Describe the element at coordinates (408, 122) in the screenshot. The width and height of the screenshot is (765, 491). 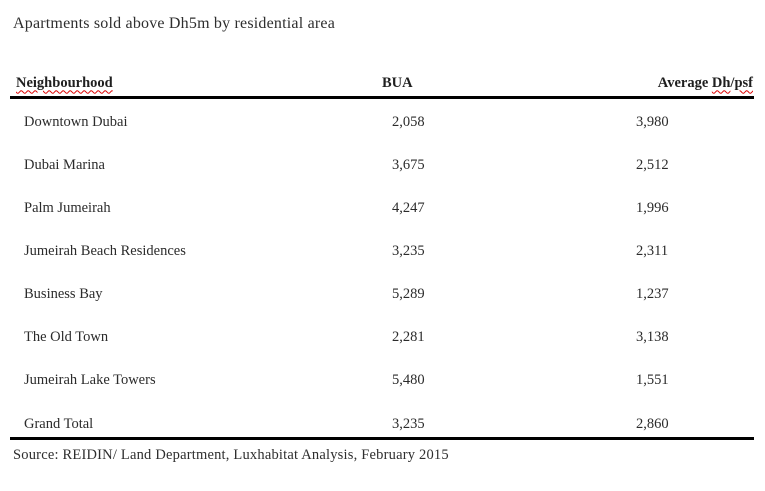
I see `cell-bua: 2,058` at that location.